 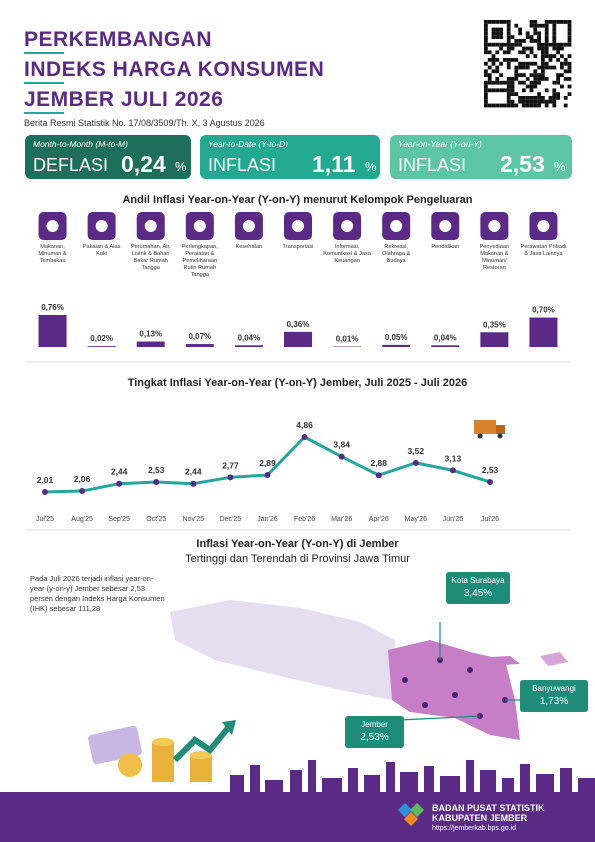 I want to click on x-tick-label: Feb'26, so click(x=304, y=519).